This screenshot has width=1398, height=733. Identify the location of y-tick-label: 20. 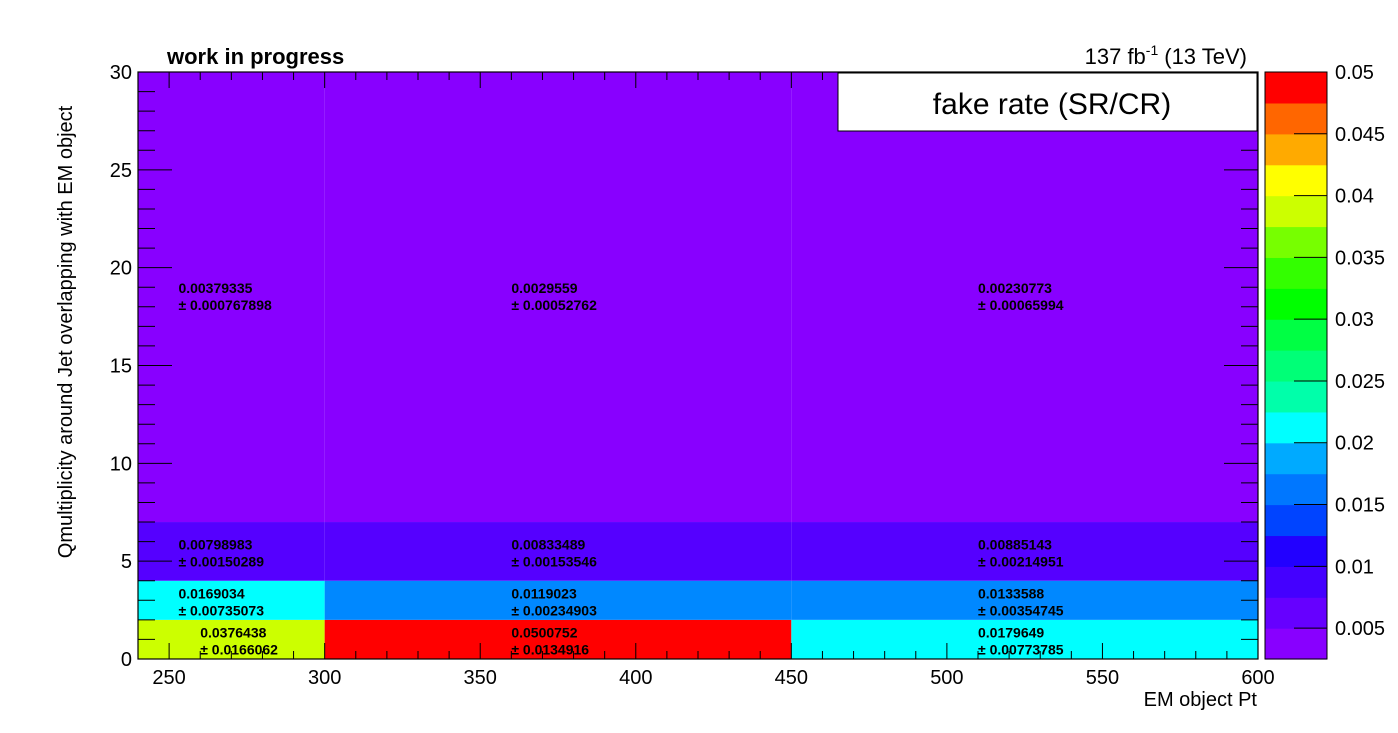
(121, 269).